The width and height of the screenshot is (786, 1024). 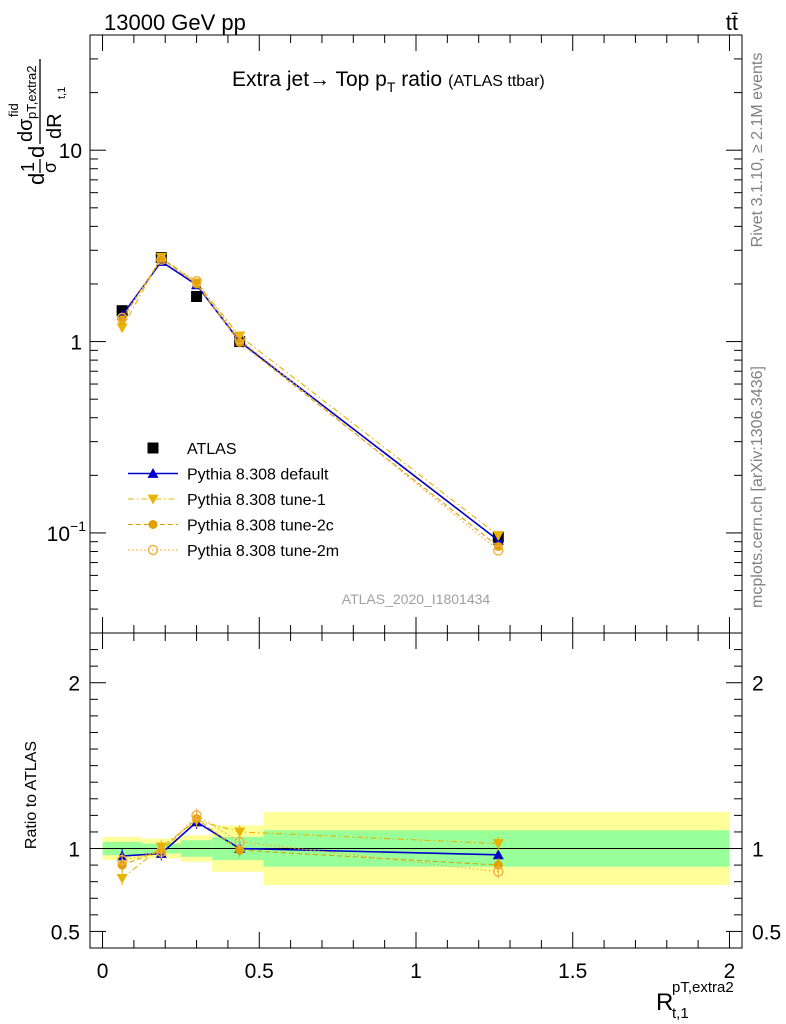 What do you see at coordinates (13, 110) in the screenshot?
I see `svg-text: fid` at bounding box center [13, 110].